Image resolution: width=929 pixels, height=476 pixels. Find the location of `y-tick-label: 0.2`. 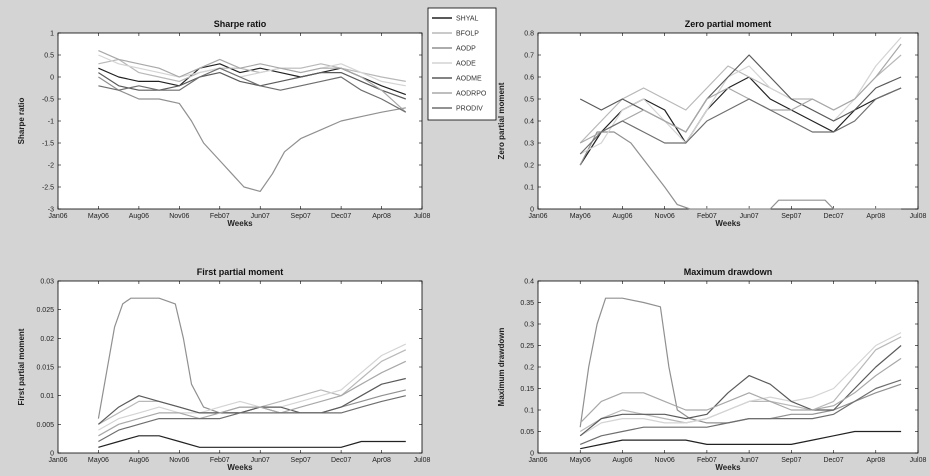

y-tick-label: 0.2 is located at coordinates (529, 166).